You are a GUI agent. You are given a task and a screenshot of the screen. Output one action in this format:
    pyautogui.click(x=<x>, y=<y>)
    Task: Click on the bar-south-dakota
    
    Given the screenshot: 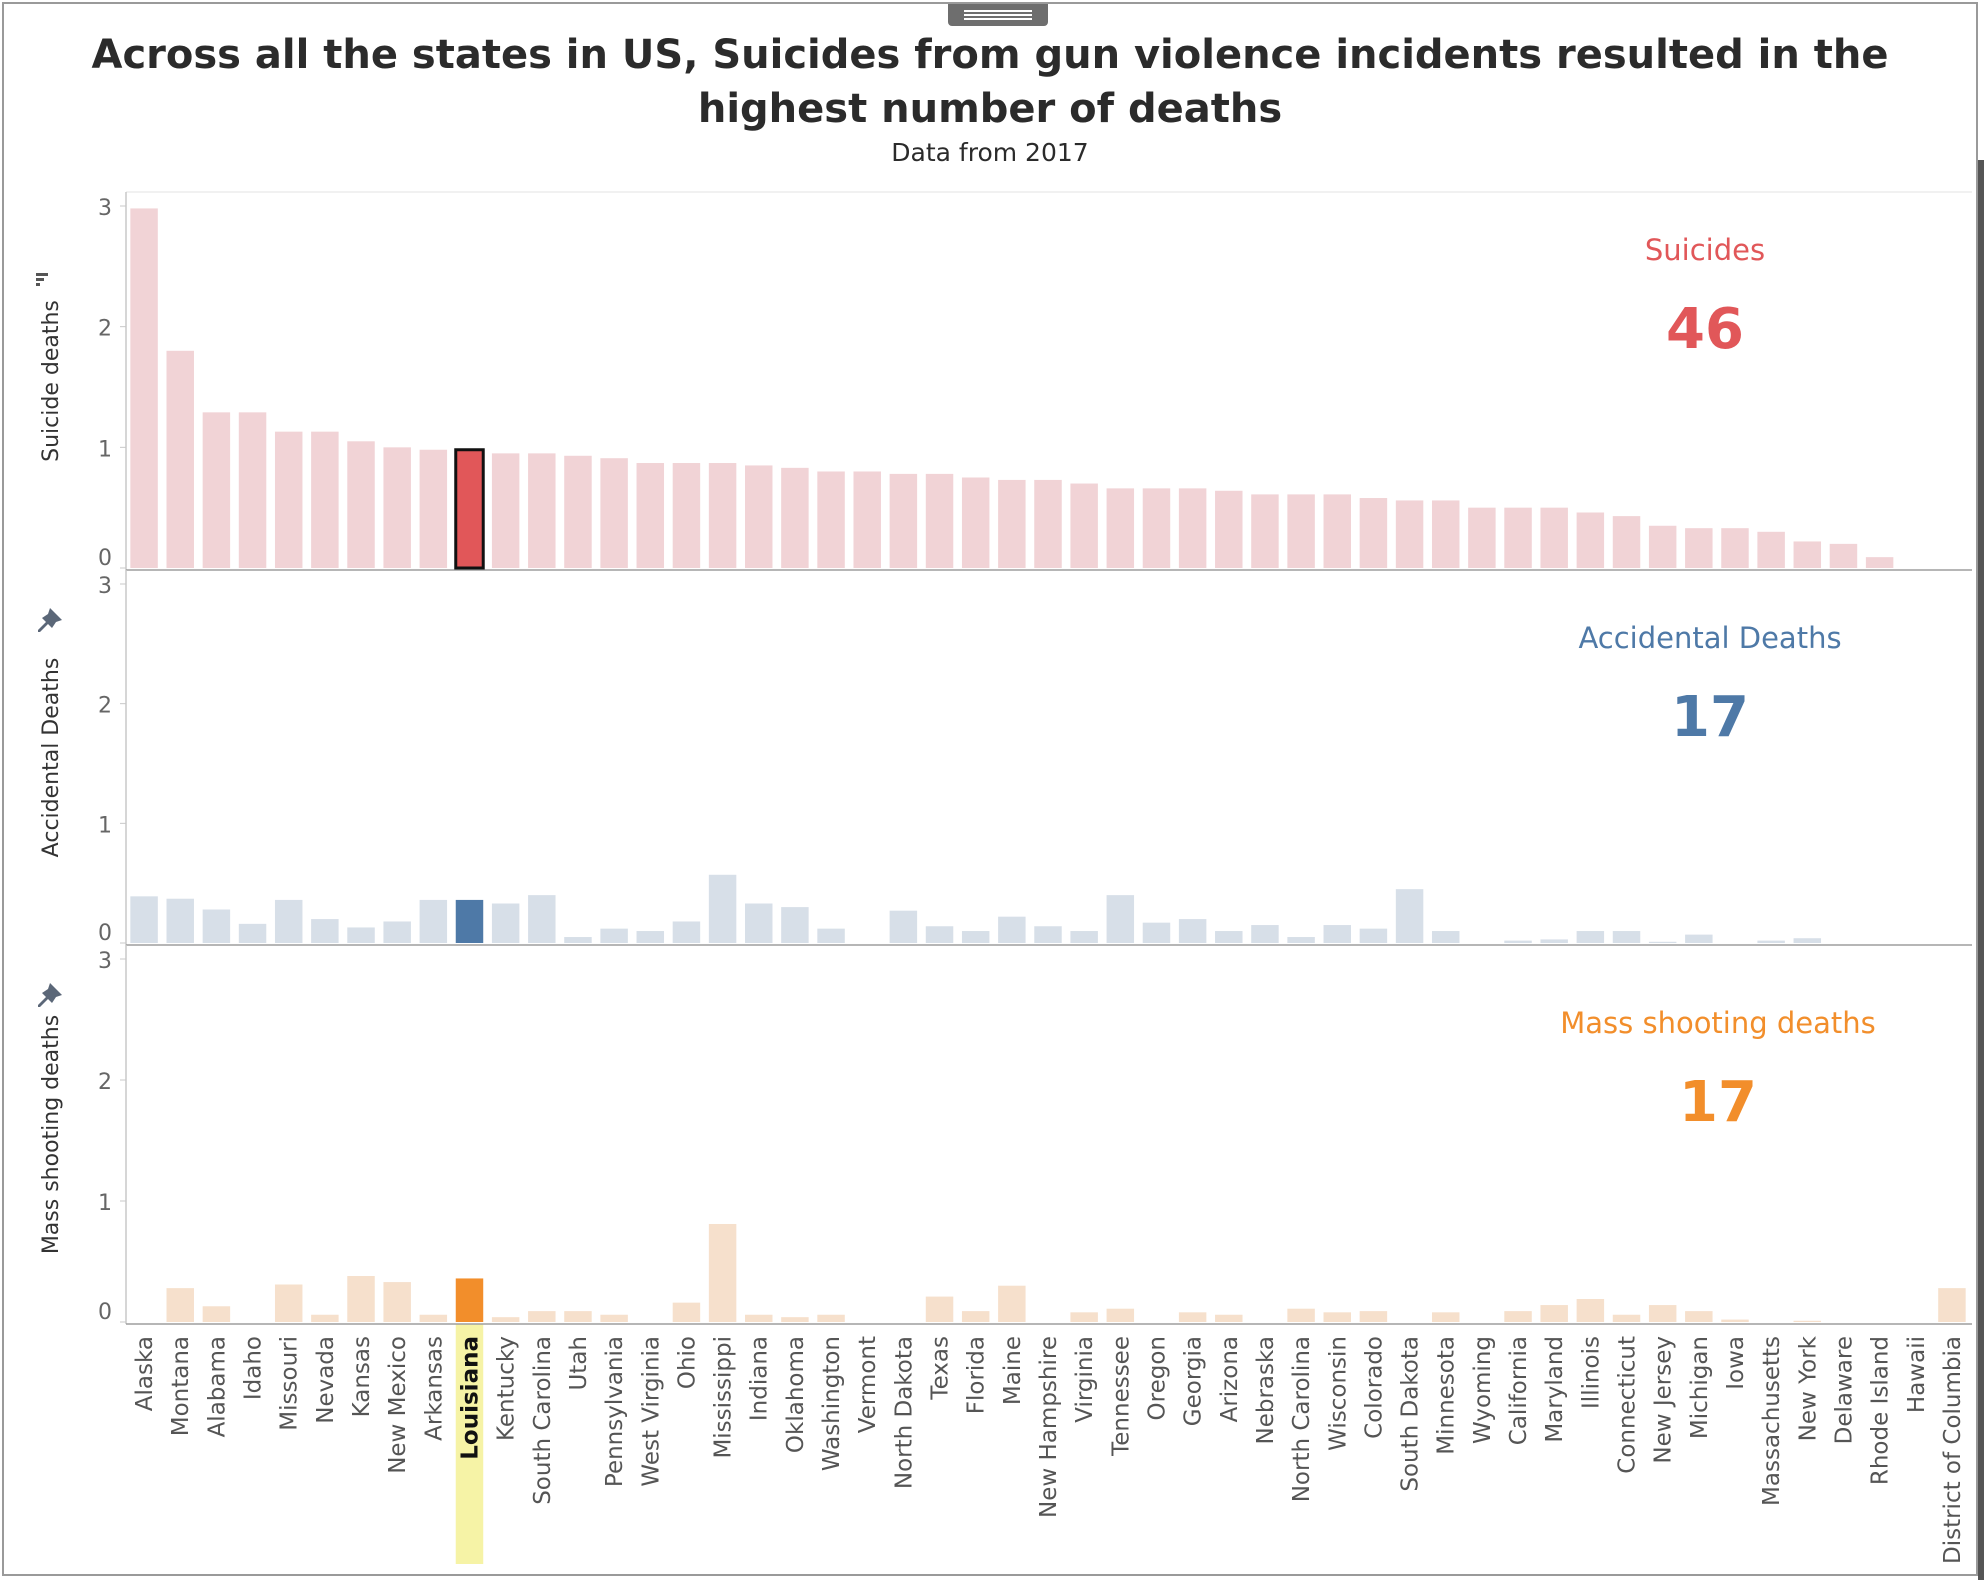 What is the action you would take?
    pyautogui.click(x=1409, y=534)
    